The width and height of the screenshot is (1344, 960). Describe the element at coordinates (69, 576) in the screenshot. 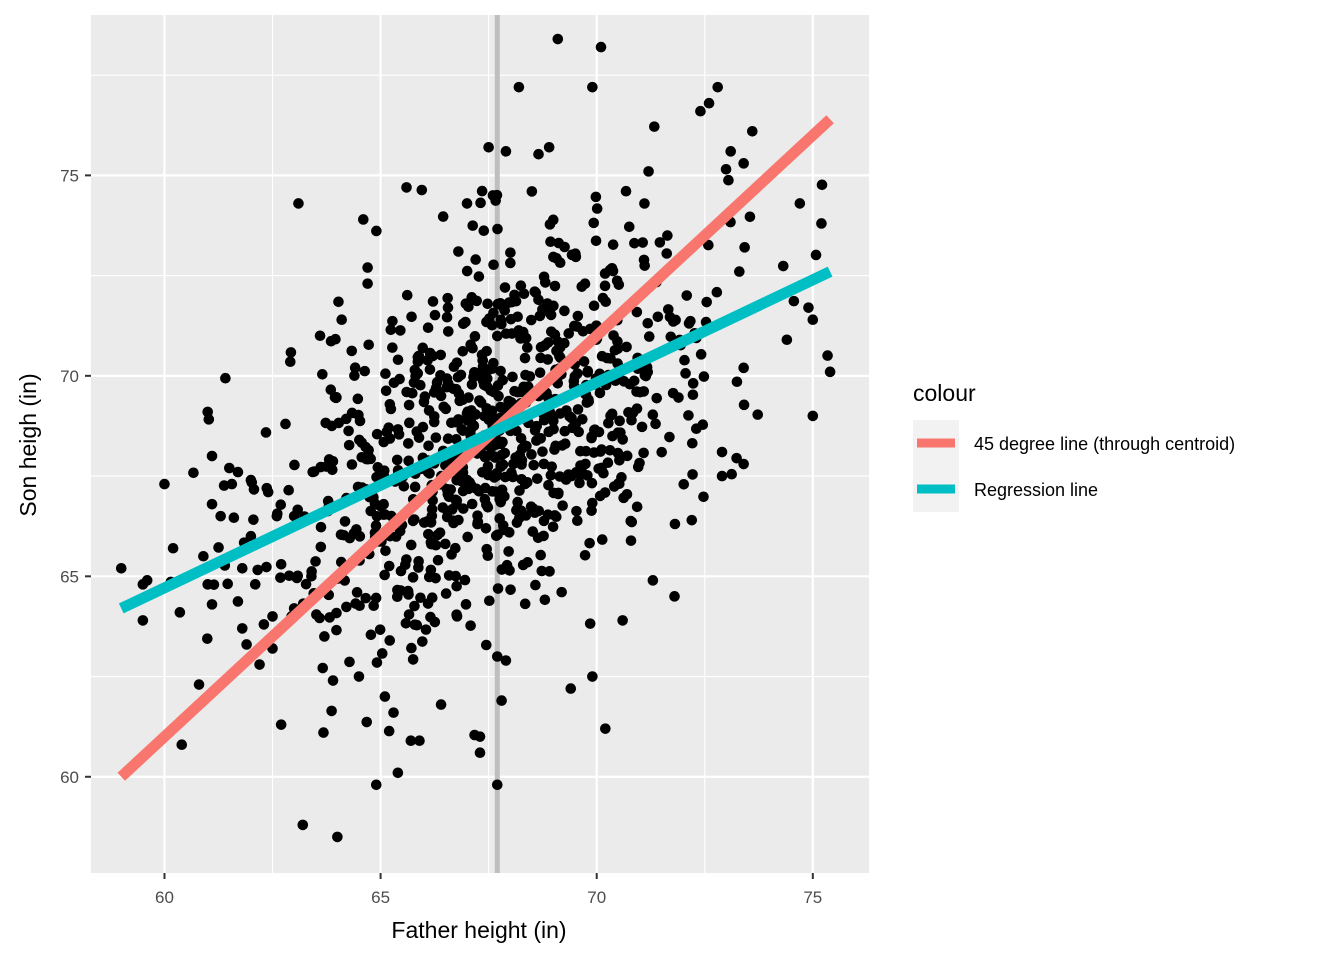

I see `y-tick-label: 65` at that location.